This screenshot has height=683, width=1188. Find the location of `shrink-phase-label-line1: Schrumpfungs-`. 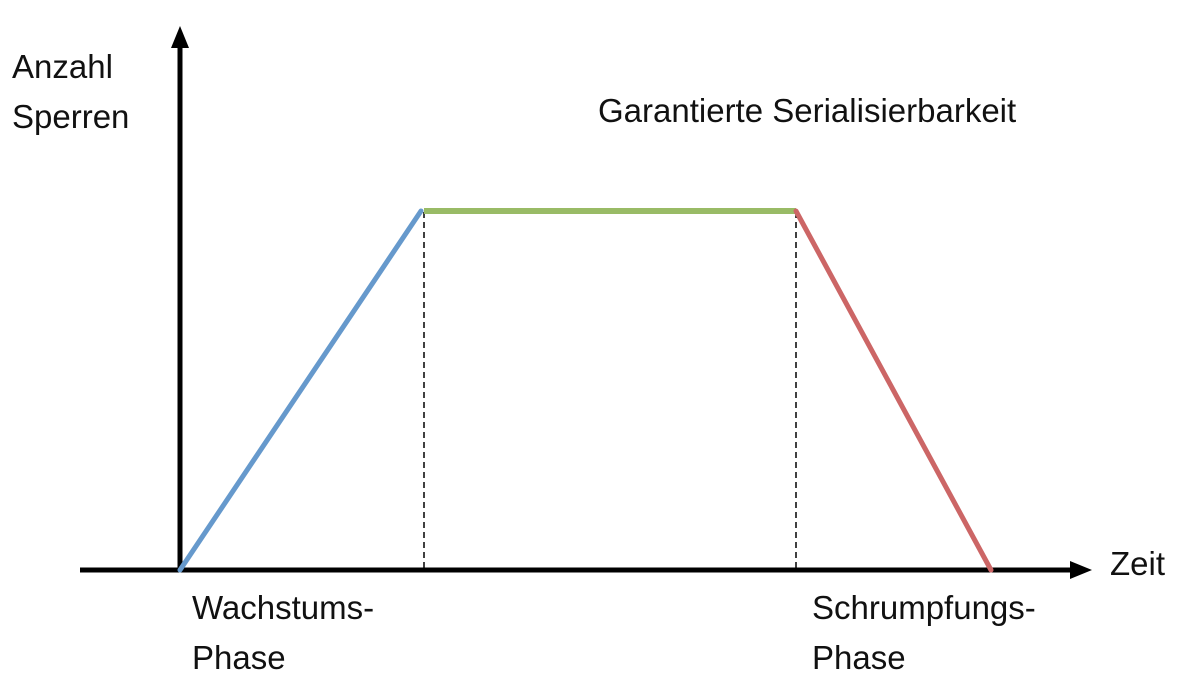

shrink-phase-label-line1: Schrumpfungs- is located at coordinates (924, 607).